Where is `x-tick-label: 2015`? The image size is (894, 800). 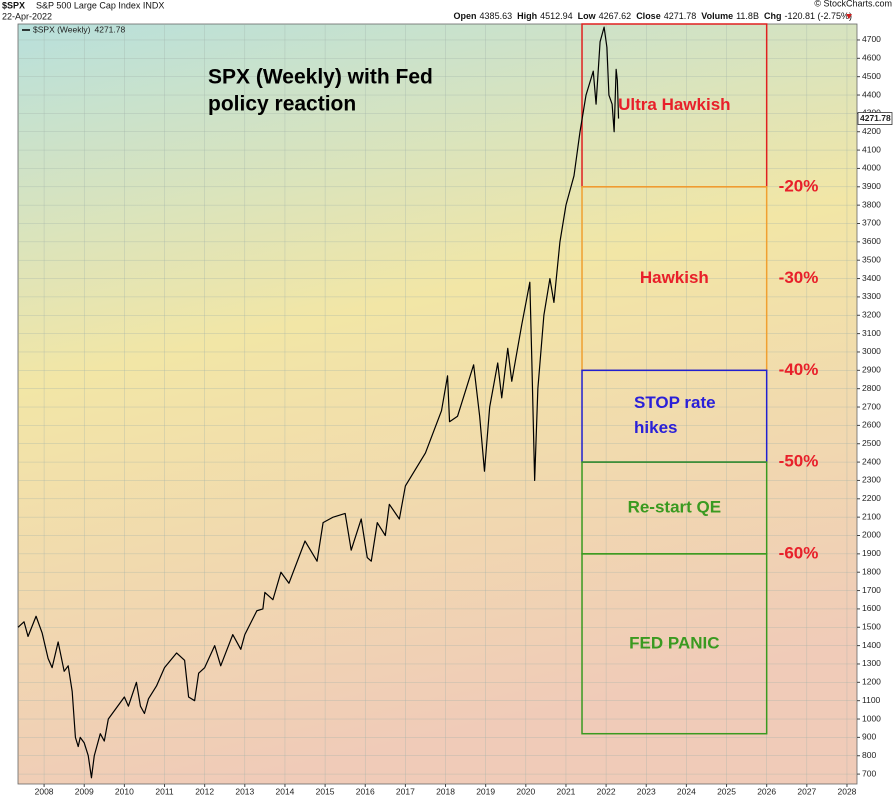
x-tick-label: 2015 is located at coordinates (325, 791).